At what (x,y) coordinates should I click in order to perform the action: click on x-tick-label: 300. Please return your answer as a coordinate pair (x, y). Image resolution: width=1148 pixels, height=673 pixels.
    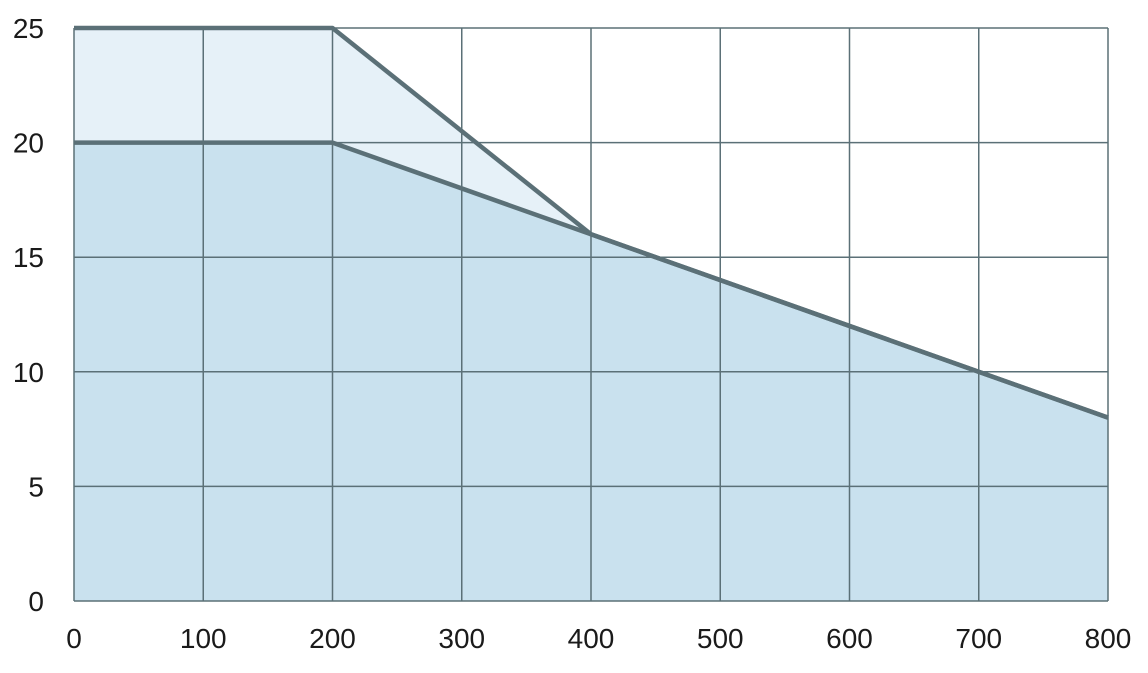
    Looking at the image, I should click on (461, 638).